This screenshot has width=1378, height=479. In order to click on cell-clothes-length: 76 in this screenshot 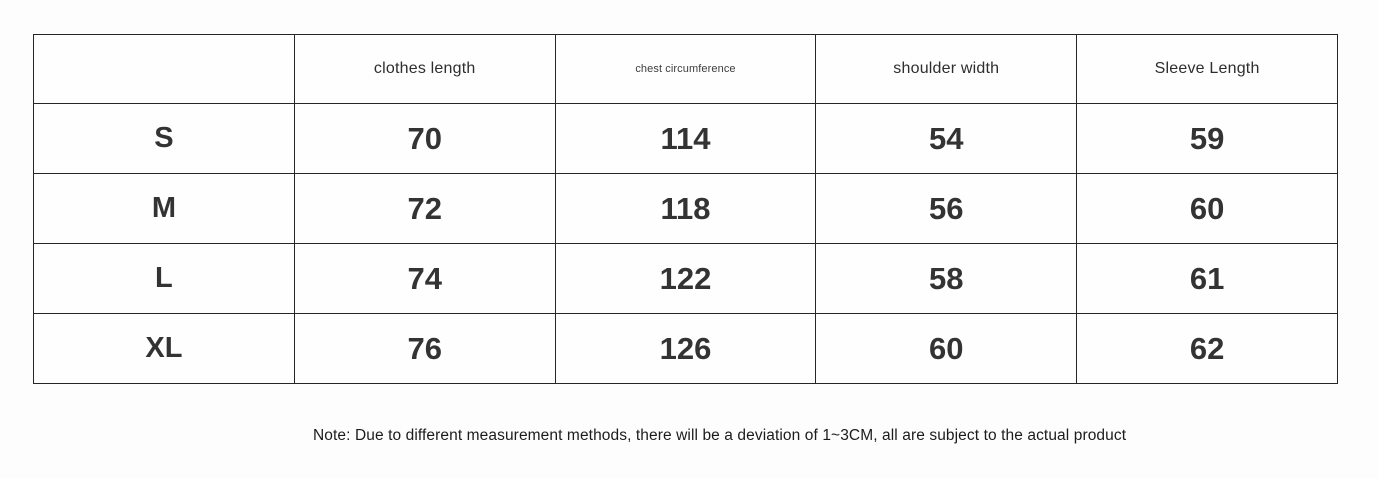, I will do `click(424, 348)`.